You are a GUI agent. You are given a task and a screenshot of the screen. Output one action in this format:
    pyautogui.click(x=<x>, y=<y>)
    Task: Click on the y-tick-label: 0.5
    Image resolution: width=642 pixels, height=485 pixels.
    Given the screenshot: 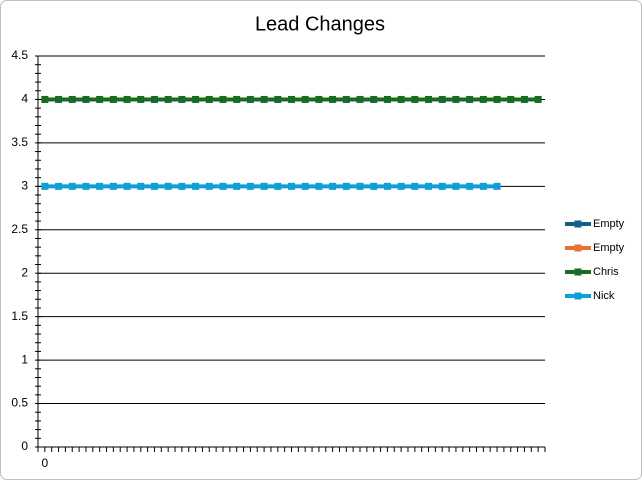 What is the action you would take?
    pyautogui.click(x=19, y=403)
    